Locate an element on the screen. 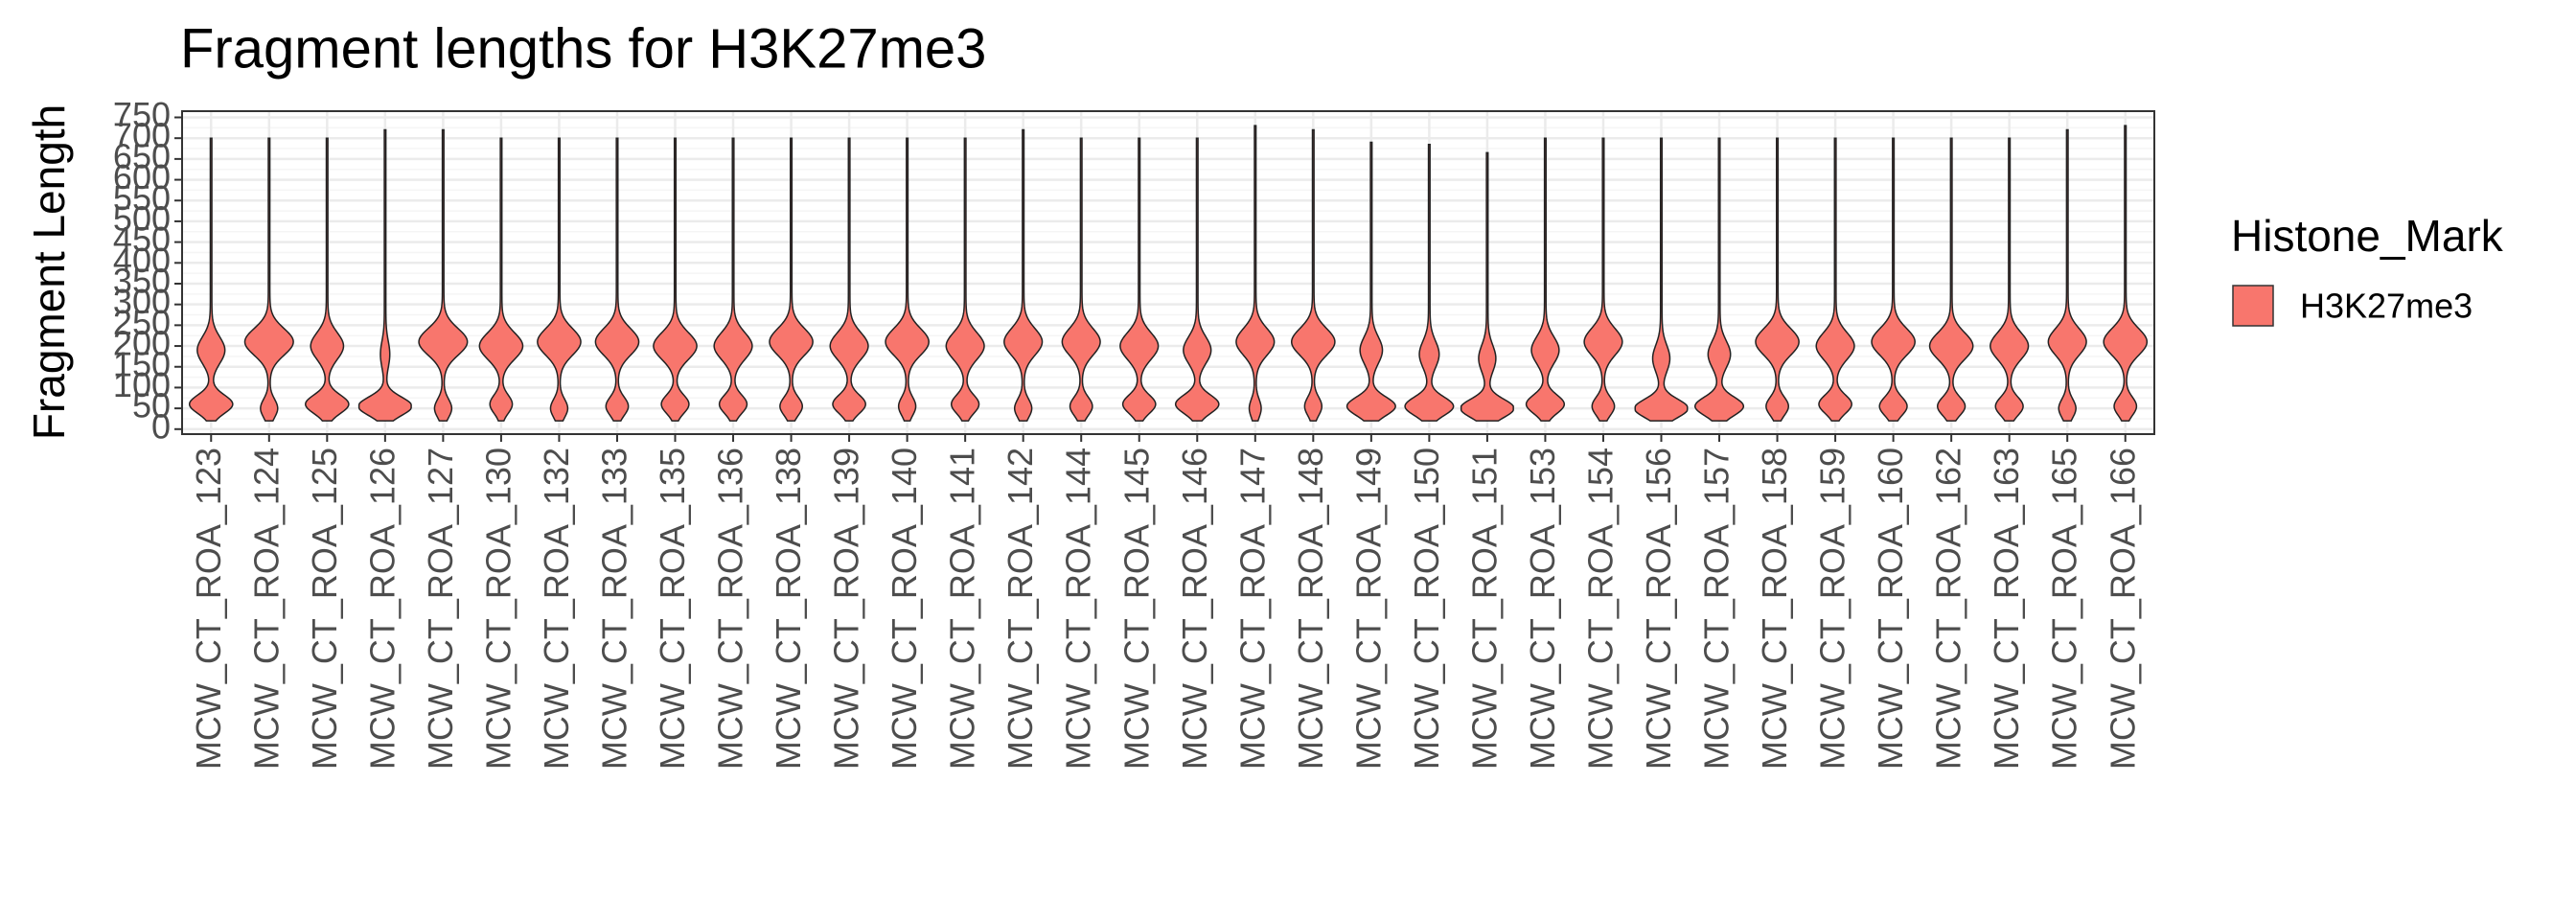  x-tick-label: MCW_CT_ROA_153 is located at coordinates (1542, 609).